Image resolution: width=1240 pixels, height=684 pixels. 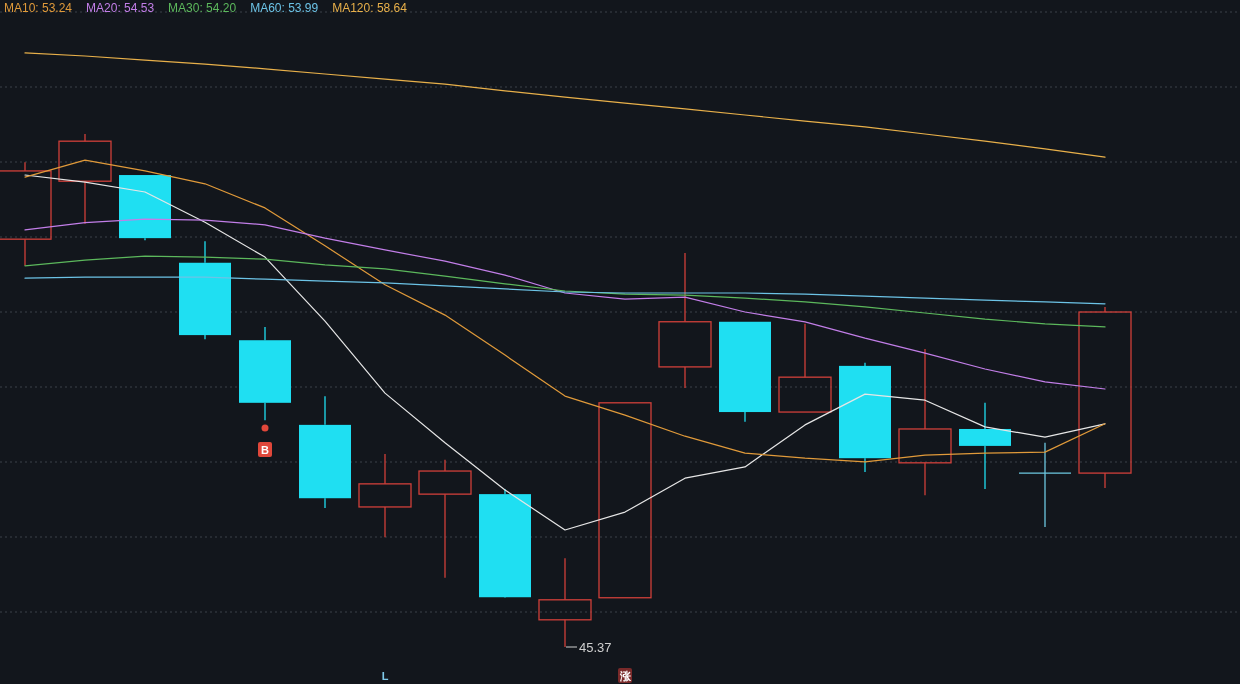 I want to click on annotation: 涨, so click(x=625, y=675).